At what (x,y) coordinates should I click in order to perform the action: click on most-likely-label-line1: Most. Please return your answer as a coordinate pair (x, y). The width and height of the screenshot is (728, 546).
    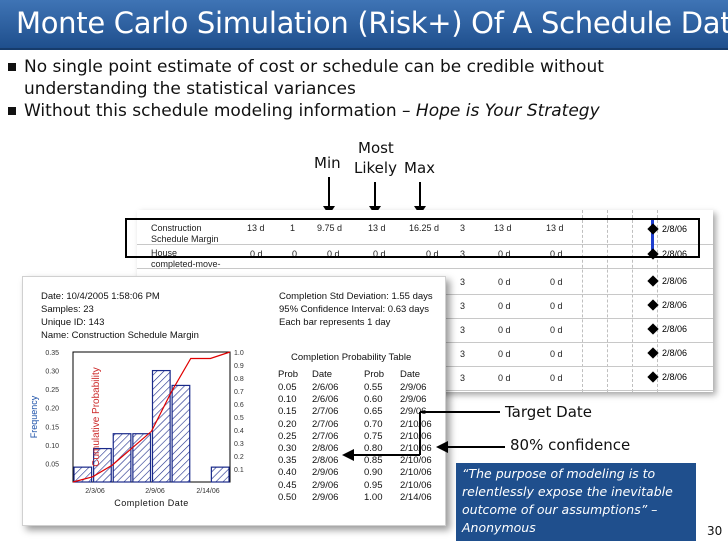
    Looking at the image, I should click on (376, 148).